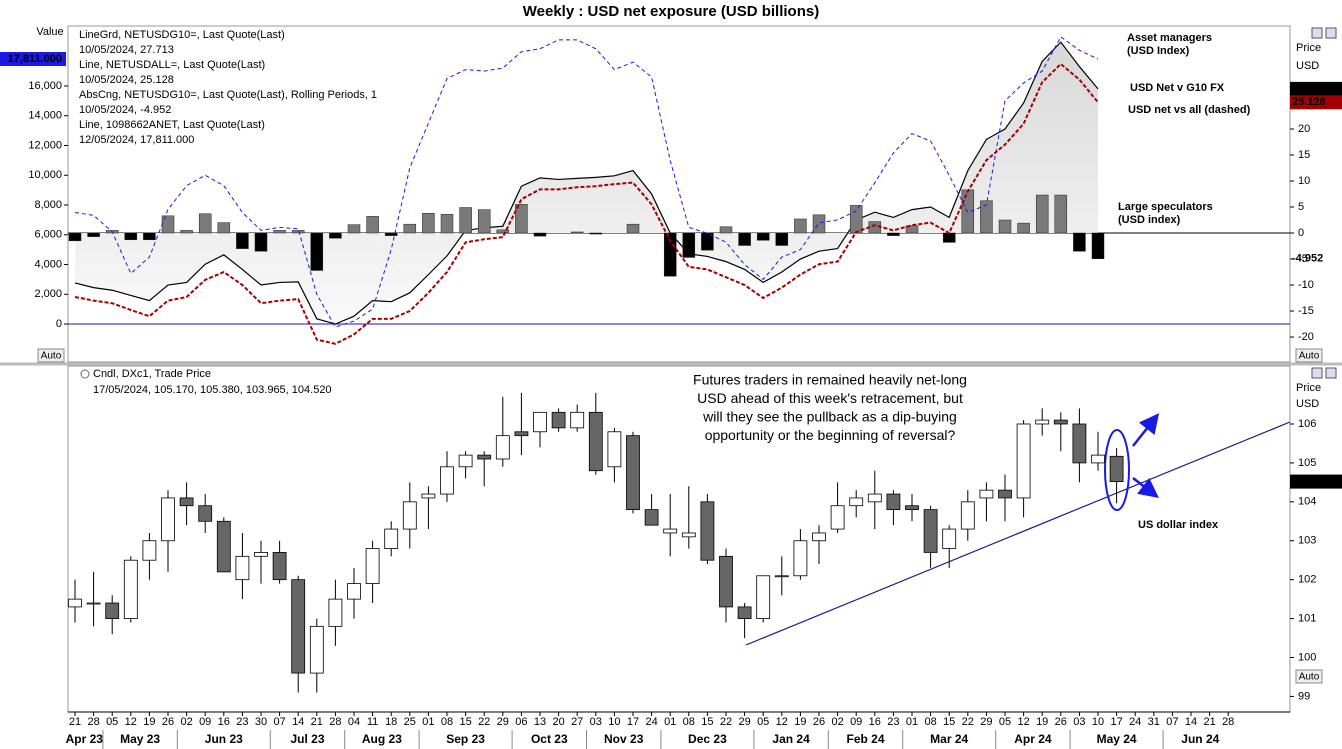 The width and height of the screenshot is (1342, 749). Describe the element at coordinates (182, 35) in the screenshot. I see `legend-entry: LineGrd, NETUSDG10=, Last Quote(Last)` at that location.